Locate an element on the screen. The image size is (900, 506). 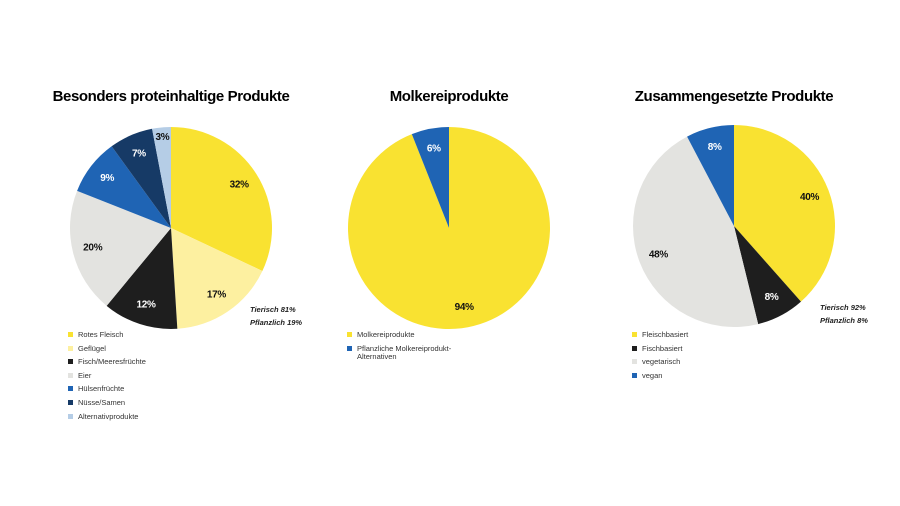
value-label: 94% is located at coordinates (465, 307).